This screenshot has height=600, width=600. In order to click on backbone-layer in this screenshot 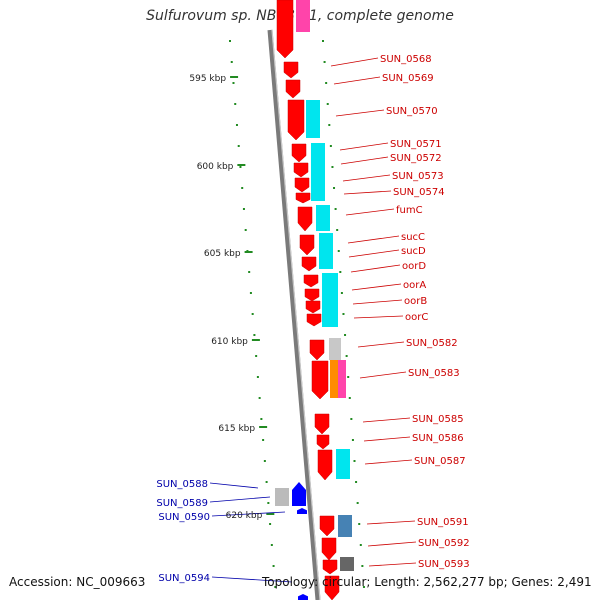, I will do `click(294, 314)`.